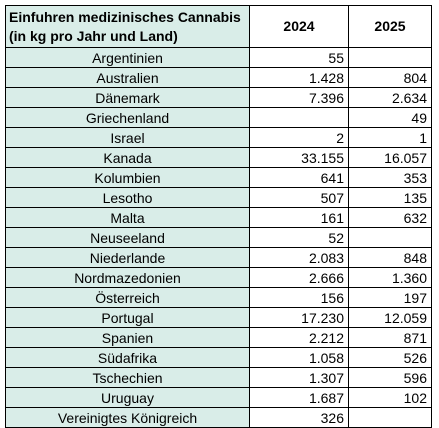  I want to click on country-cell: Niederlande, so click(127, 257).